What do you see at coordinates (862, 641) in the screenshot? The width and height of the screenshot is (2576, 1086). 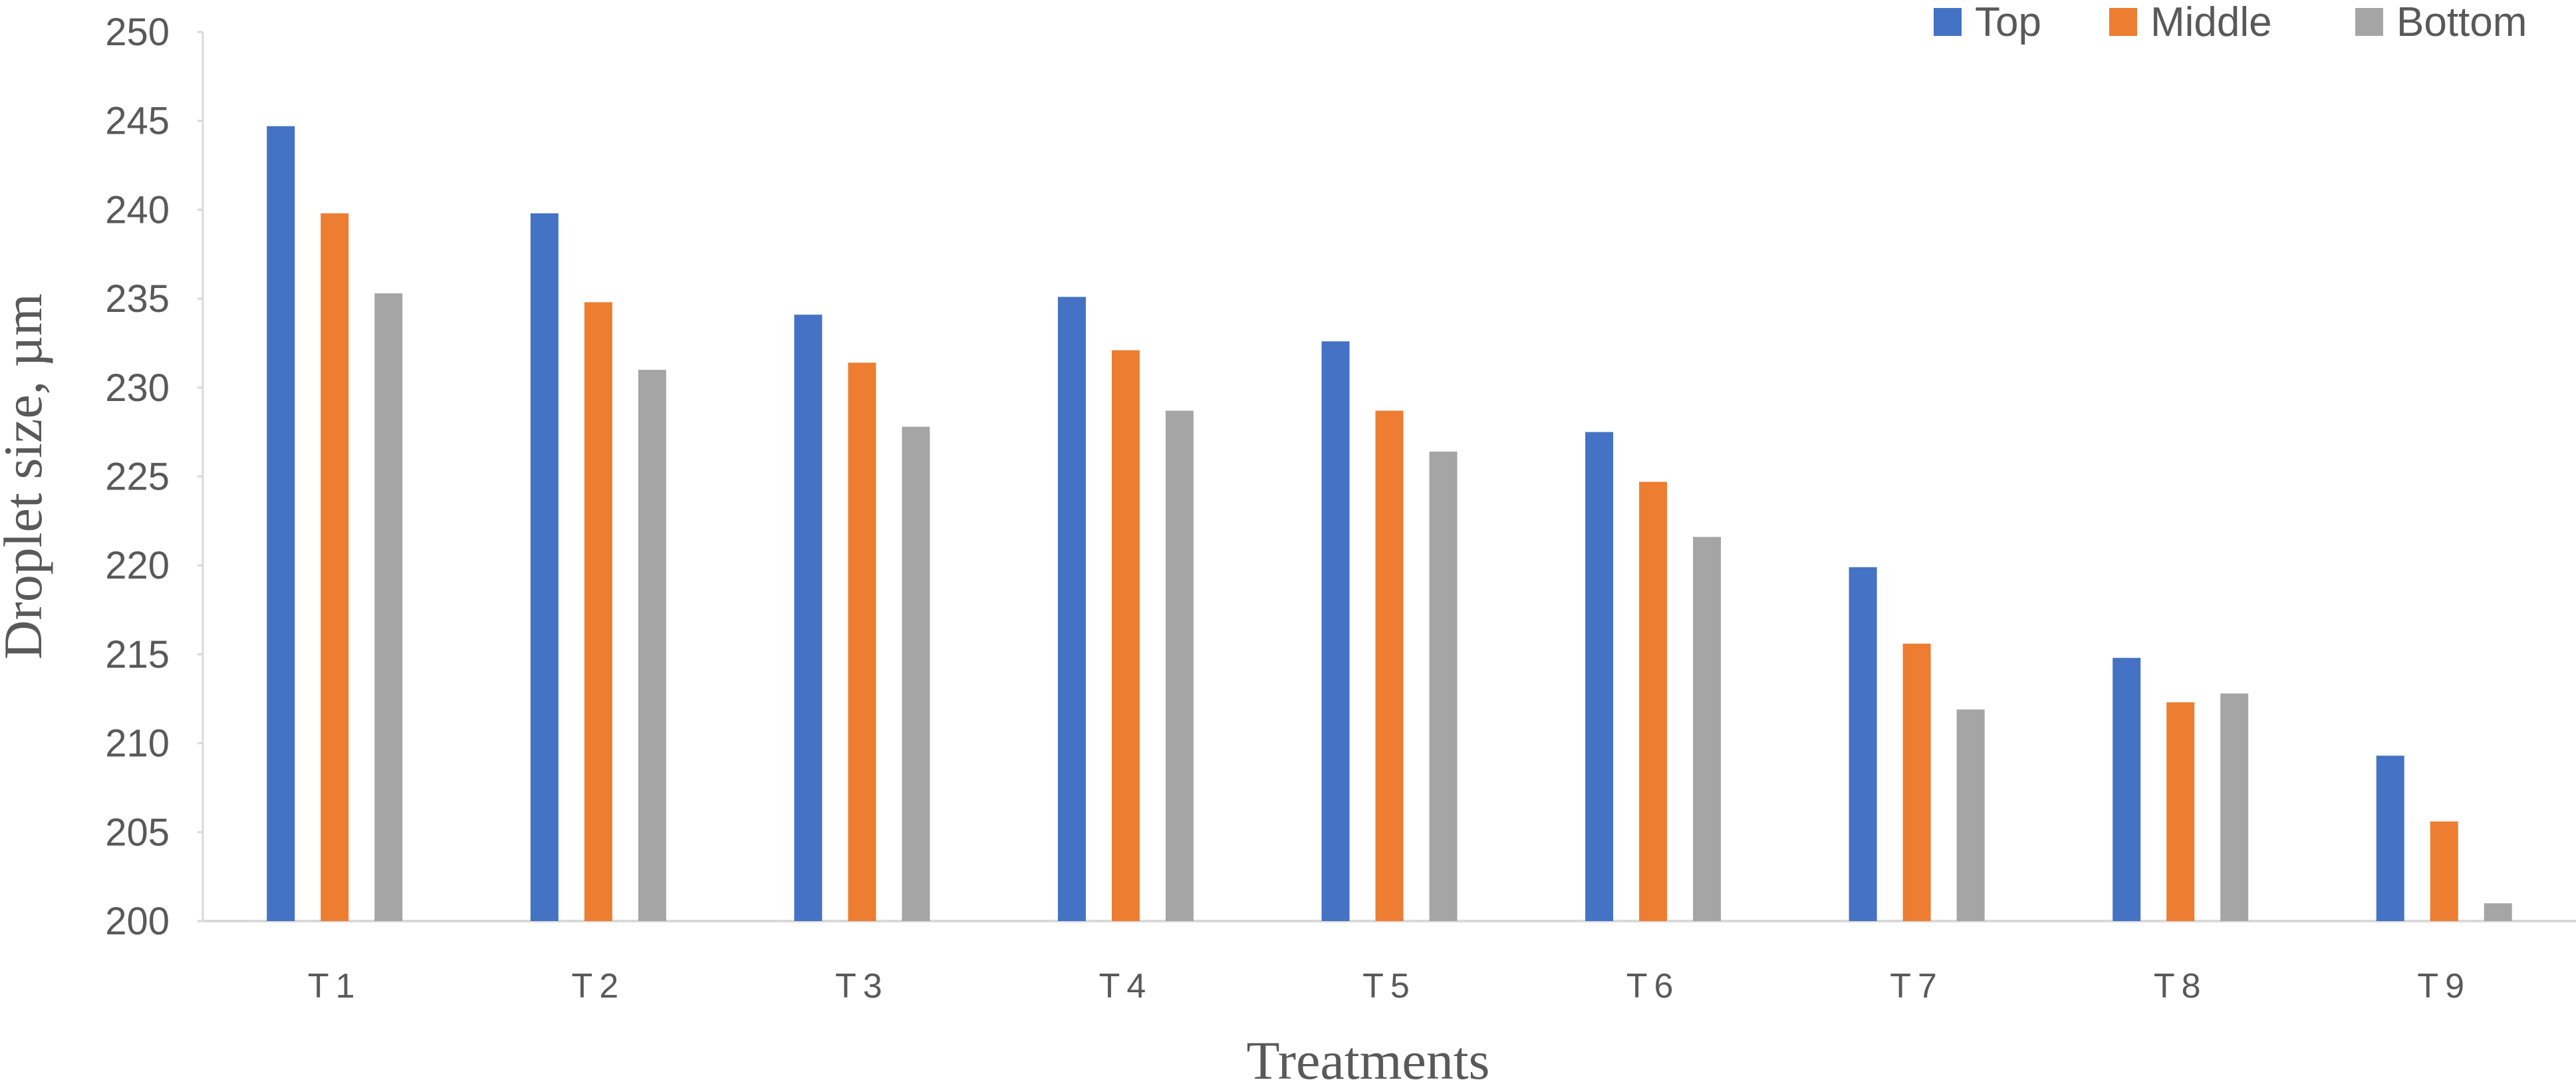 I see `bar-middle-t3` at bounding box center [862, 641].